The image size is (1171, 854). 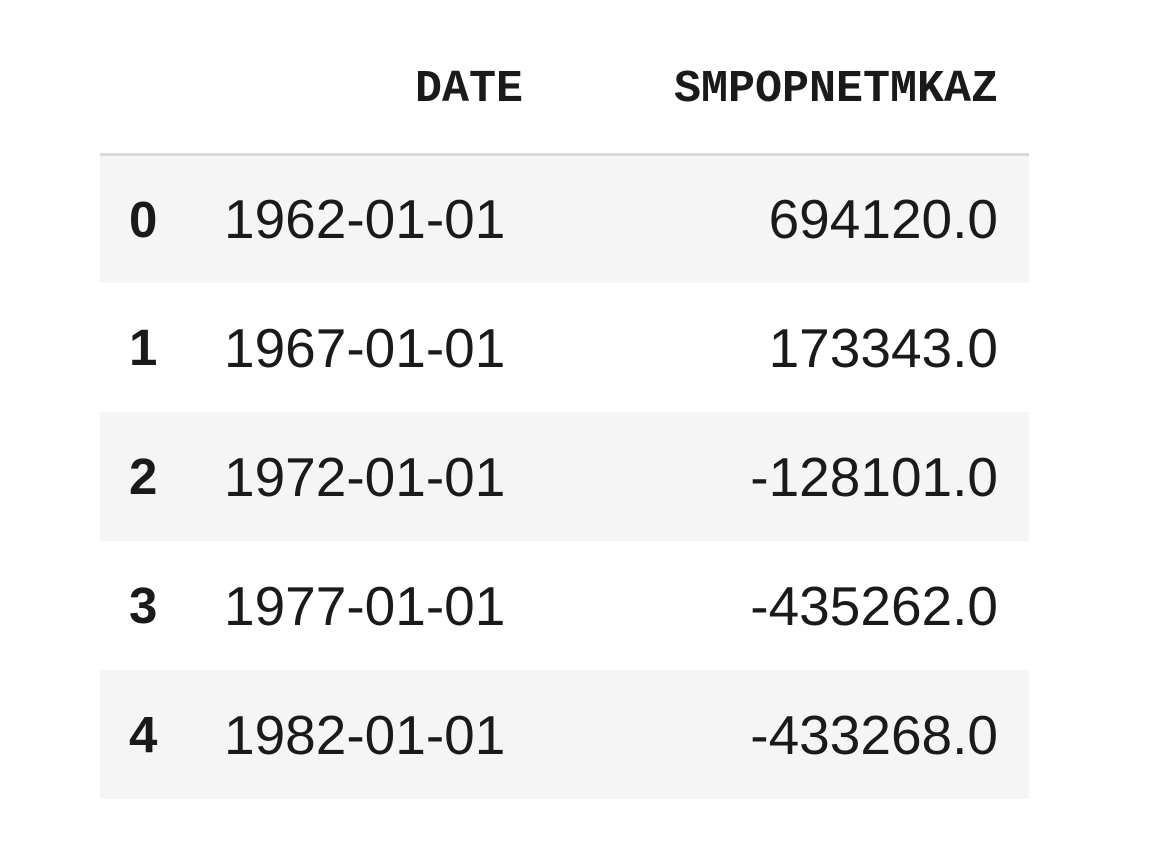 What do you see at coordinates (564, 605) in the screenshot?
I see `table-row: 3 1977-01-01 -435262.0` at bounding box center [564, 605].